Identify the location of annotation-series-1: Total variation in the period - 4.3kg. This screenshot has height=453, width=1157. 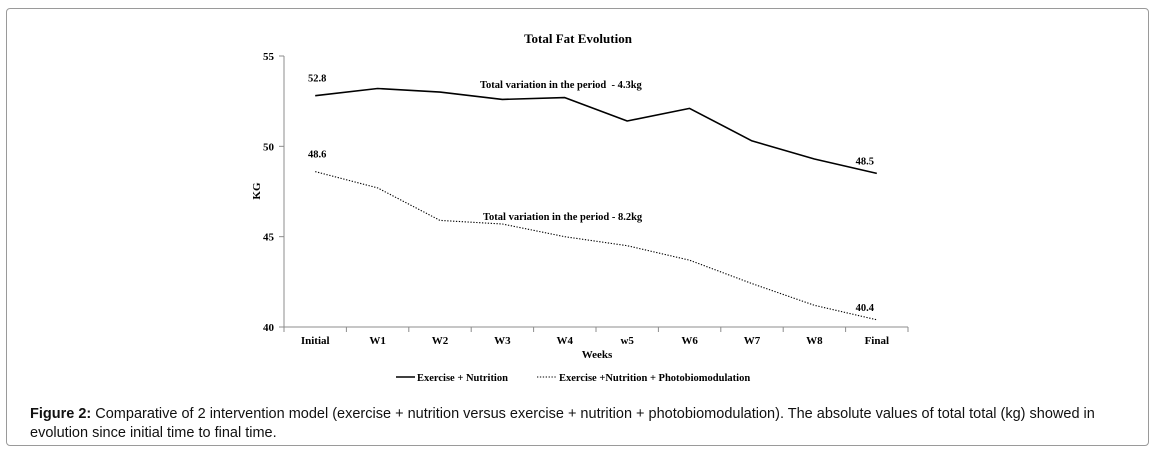
(561, 85).